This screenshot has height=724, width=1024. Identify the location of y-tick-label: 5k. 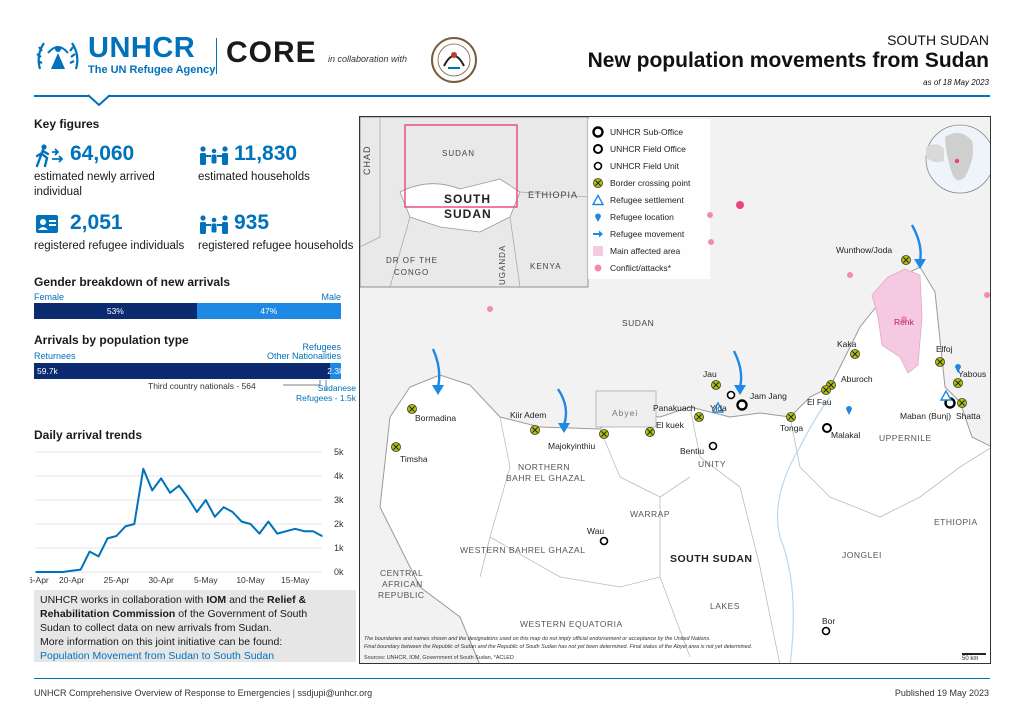
(339, 452).